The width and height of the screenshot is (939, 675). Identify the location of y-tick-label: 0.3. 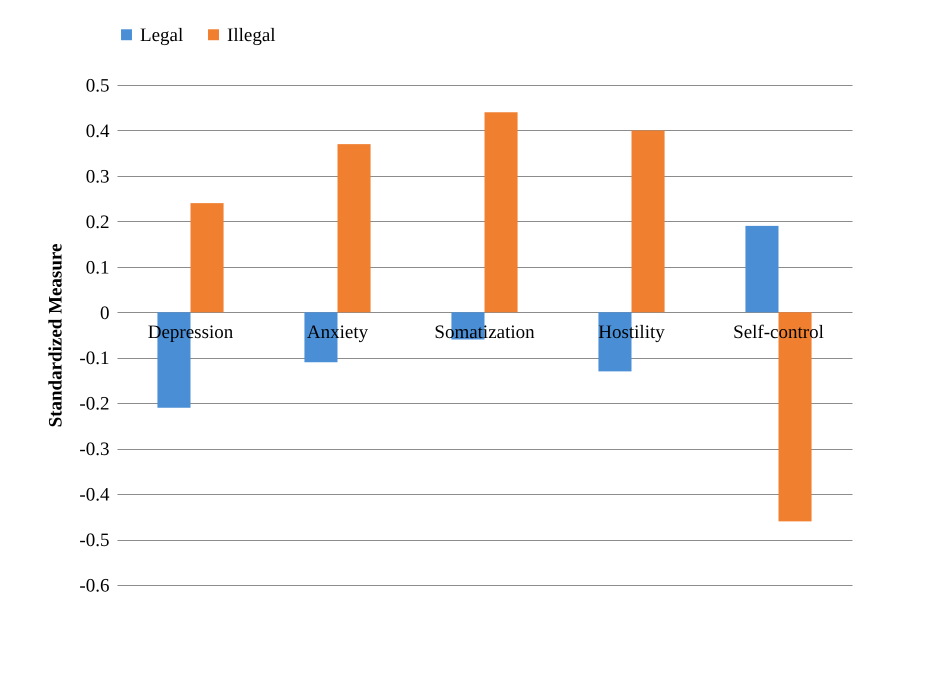
(98, 177).